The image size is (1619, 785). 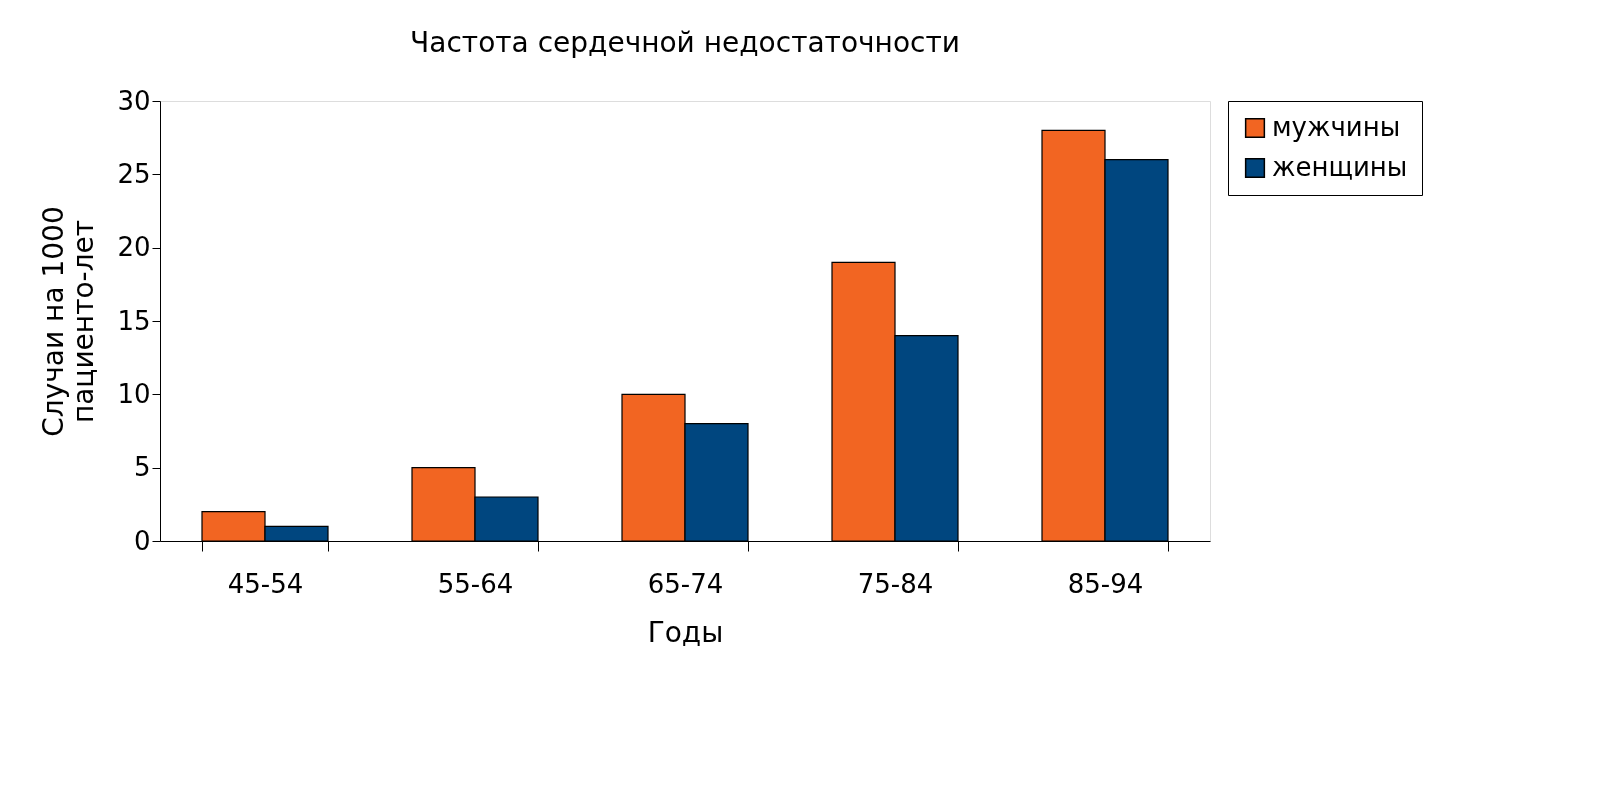 What do you see at coordinates (142, 467) in the screenshot?
I see `y-tick-label: 5` at bounding box center [142, 467].